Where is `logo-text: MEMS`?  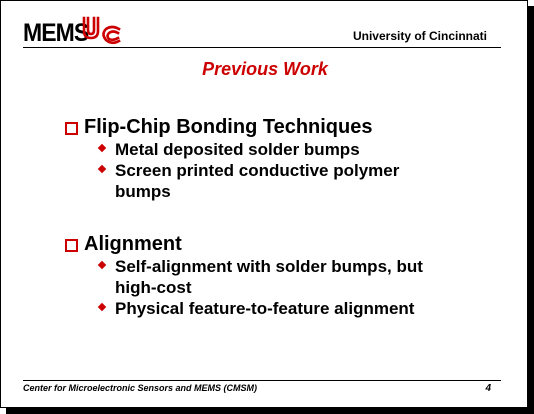 logo-text: MEMS is located at coordinates (56, 33).